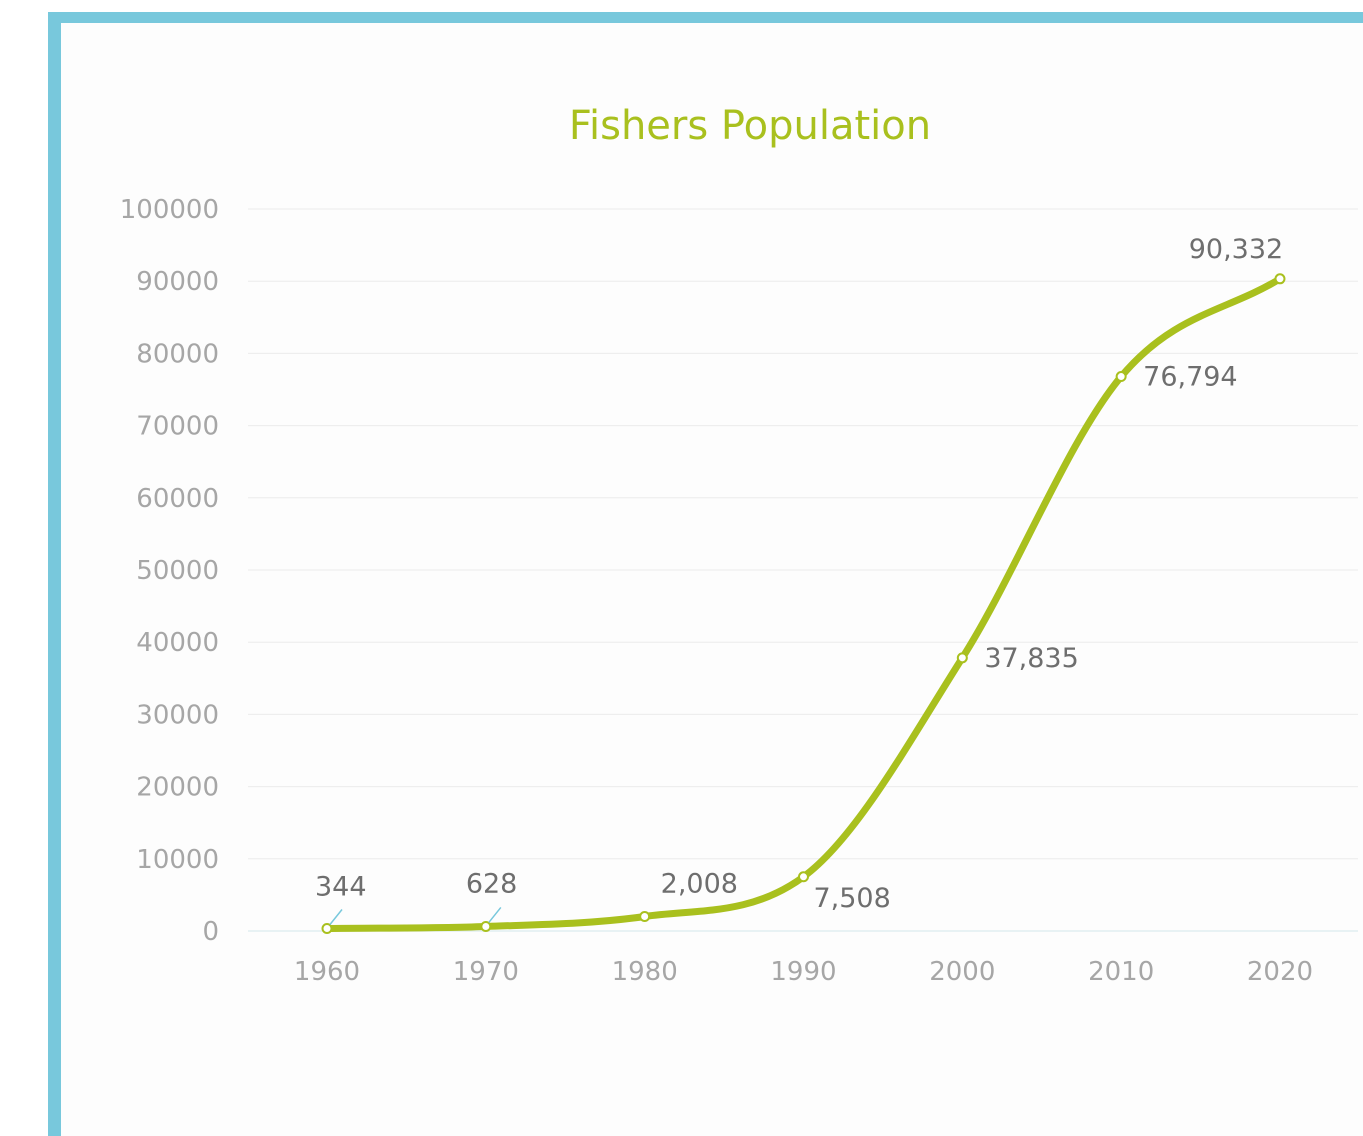 This screenshot has width=1363, height=1136. I want to click on data-point-2010, so click(1121, 377).